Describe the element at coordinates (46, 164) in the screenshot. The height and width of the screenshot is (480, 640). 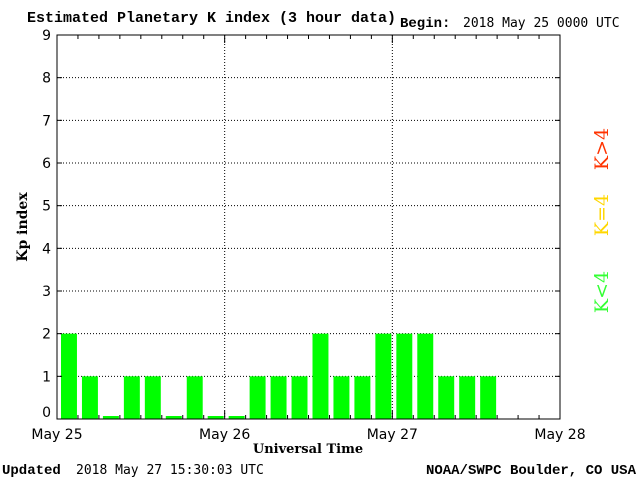
I see `y-tick-label: 6` at that location.